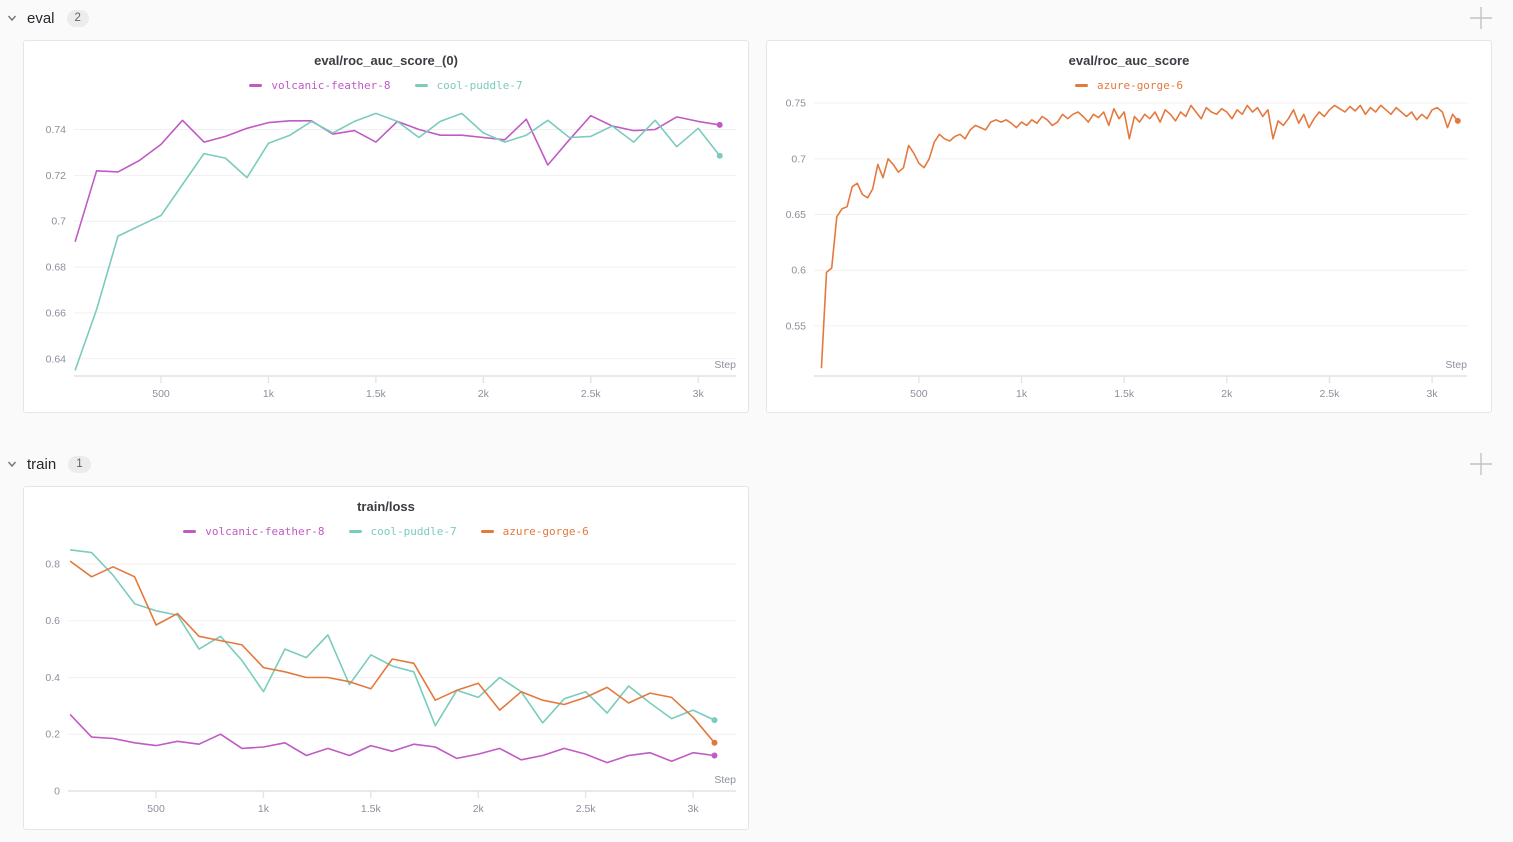  Describe the element at coordinates (77, 18) in the screenshot. I see `section-count-badge: 2` at that location.